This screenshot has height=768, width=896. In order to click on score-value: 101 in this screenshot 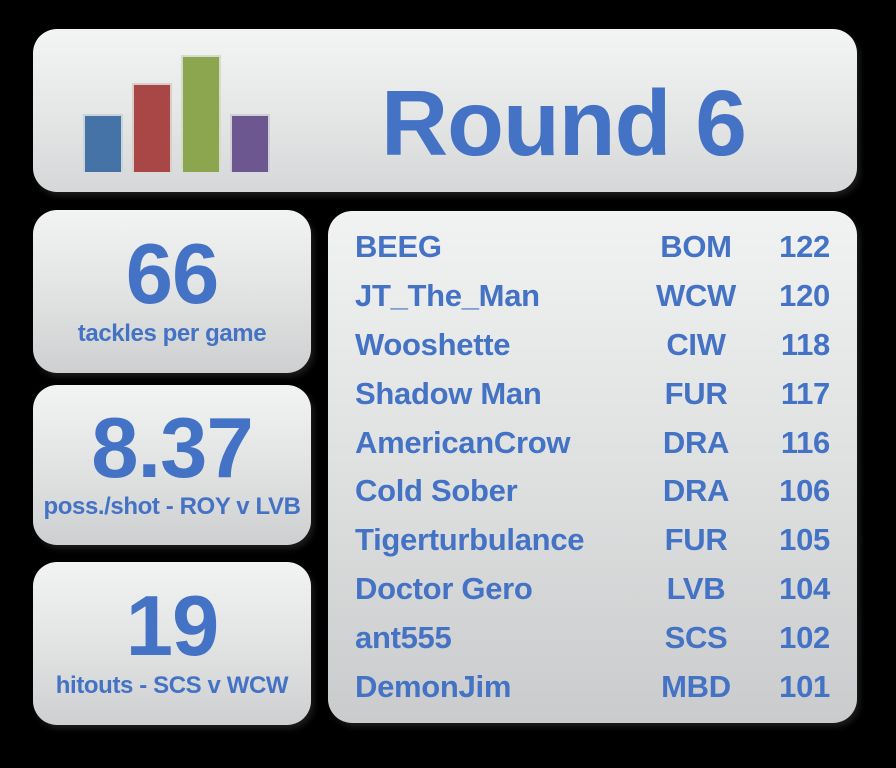, I will do `click(804, 686)`.